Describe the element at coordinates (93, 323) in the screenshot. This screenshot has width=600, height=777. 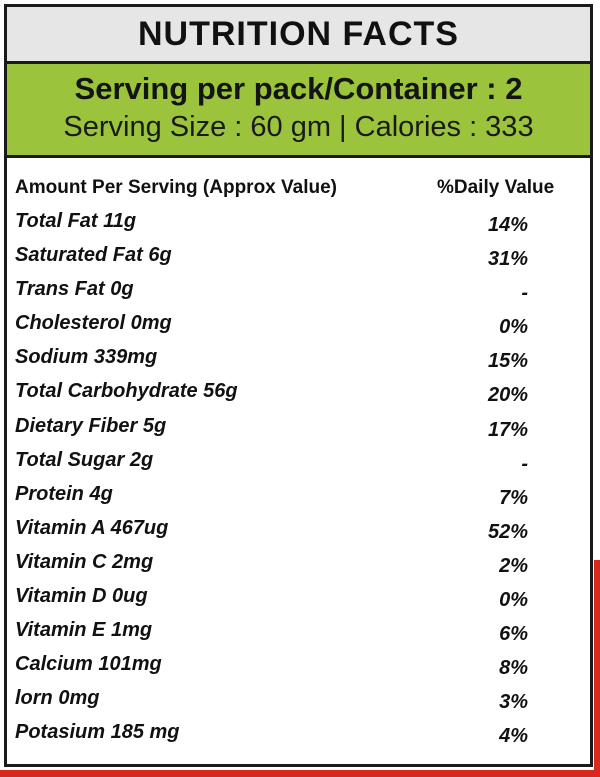
I see `nutrient-name: Cholesterol 0mg` at that location.